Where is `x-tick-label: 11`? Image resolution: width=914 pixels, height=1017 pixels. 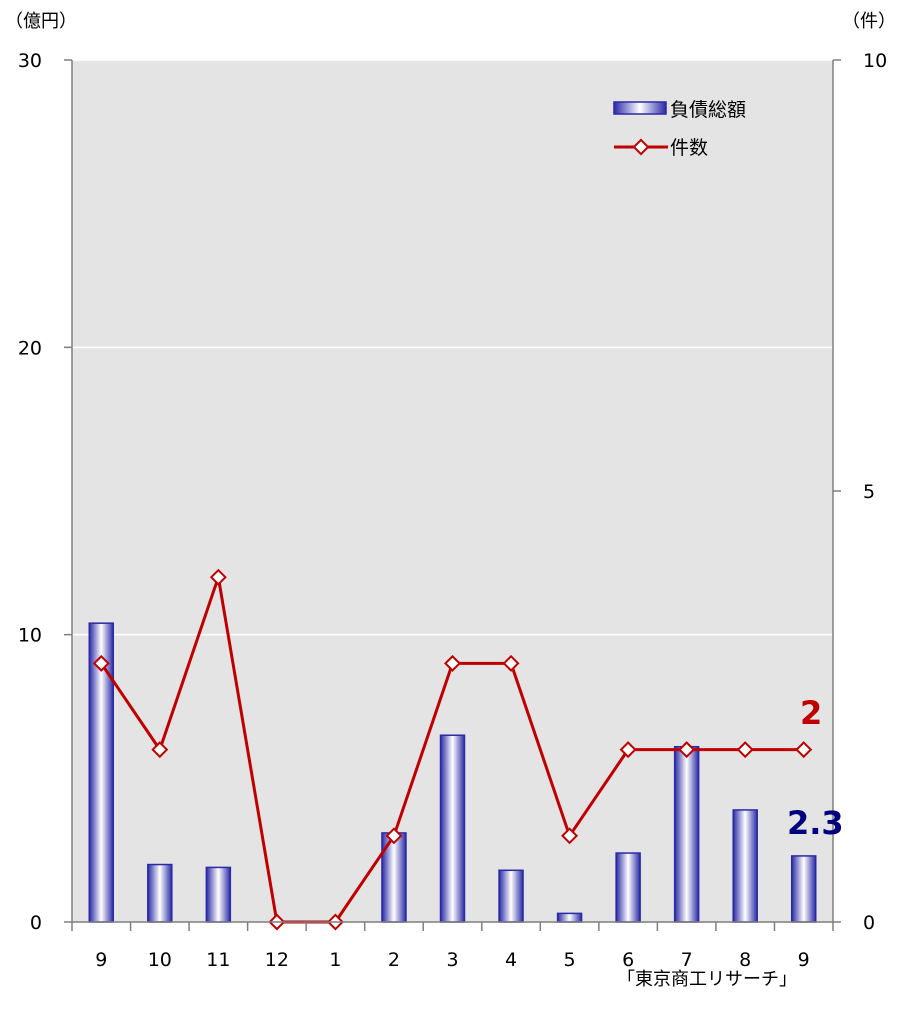 x-tick-label: 11 is located at coordinates (218, 960).